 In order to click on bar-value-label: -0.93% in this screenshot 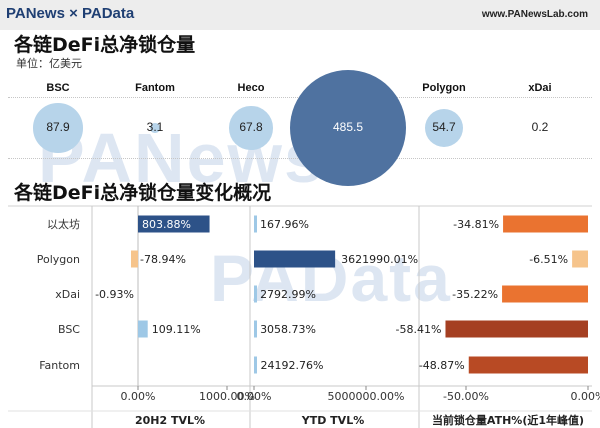, I will do `click(114, 294)`.